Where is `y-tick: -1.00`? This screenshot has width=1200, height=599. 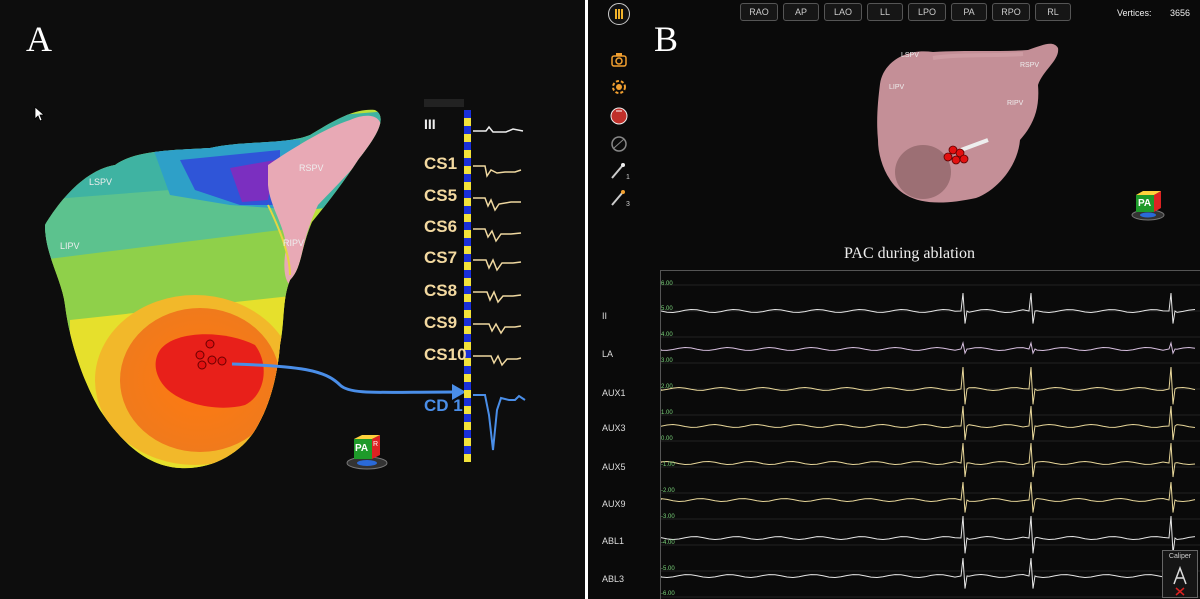 y-tick: -1.00 is located at coordinates (668, 465).